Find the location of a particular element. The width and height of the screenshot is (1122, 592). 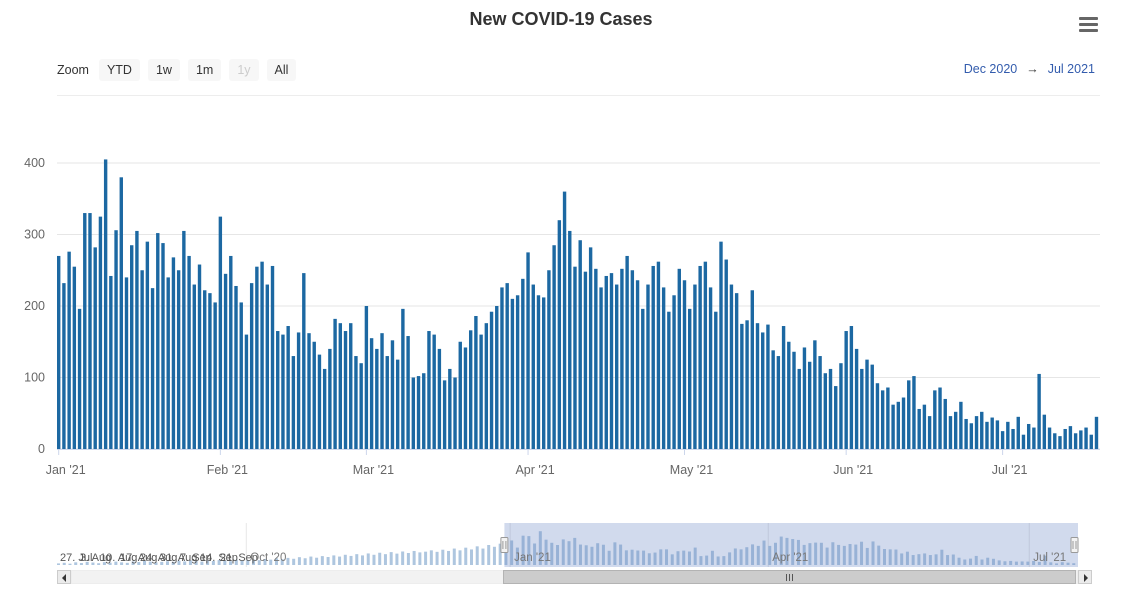

range-from-input: Dec 2020 is located at coordinates (990, 69).